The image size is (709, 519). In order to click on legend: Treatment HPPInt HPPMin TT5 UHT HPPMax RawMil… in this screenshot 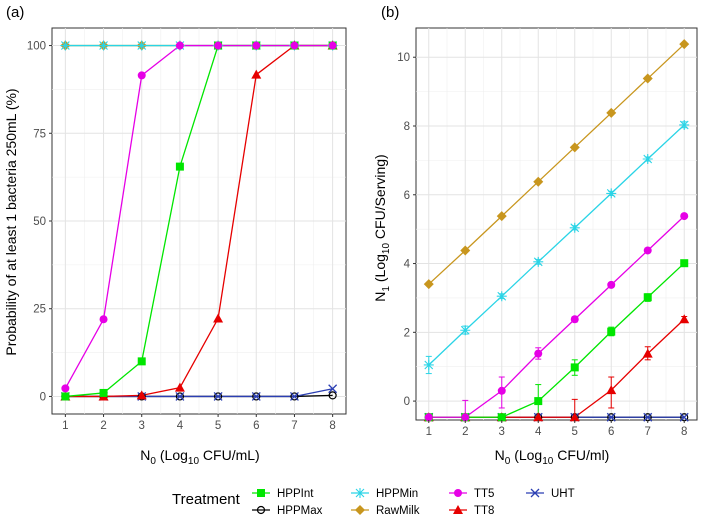, I will do `click(373, 502)`.